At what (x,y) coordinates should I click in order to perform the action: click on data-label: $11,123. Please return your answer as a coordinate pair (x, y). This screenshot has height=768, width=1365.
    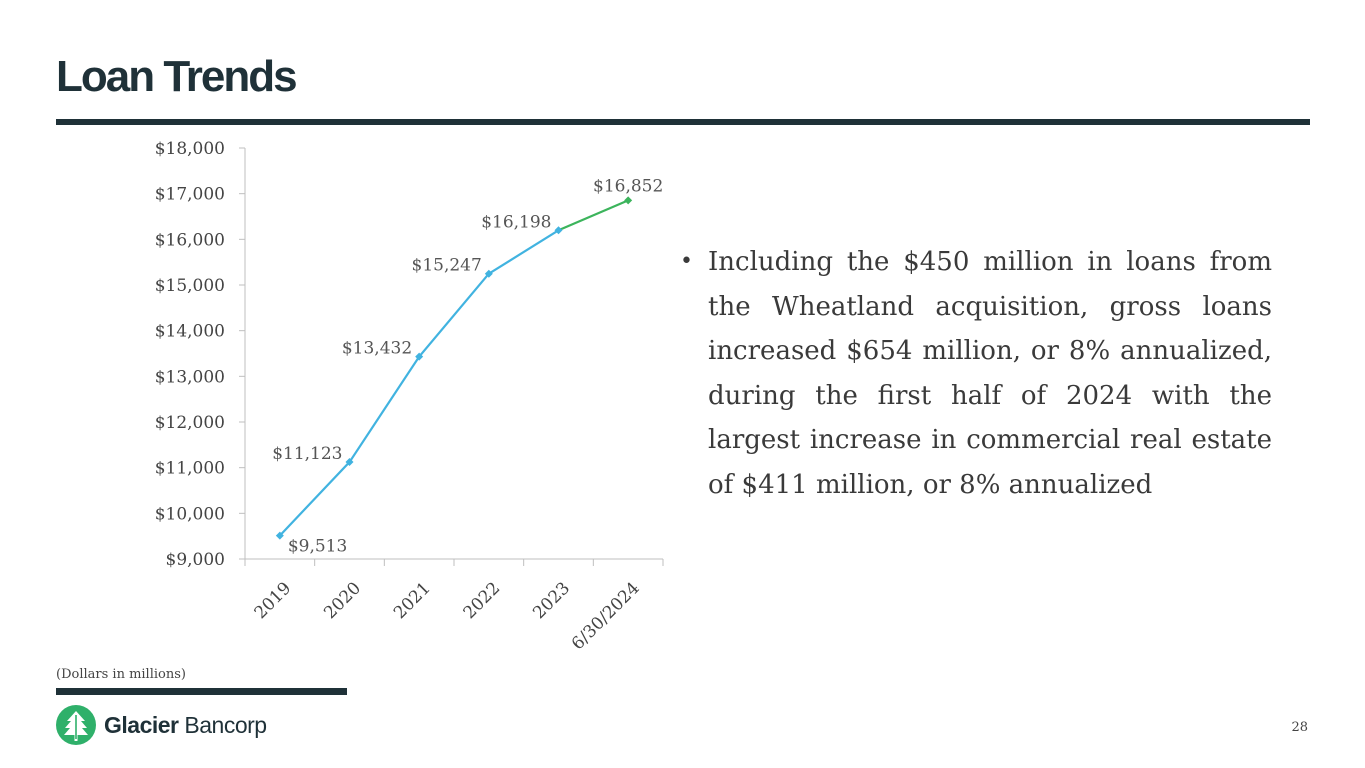
    Looking at the image, I should click on (307, 454).